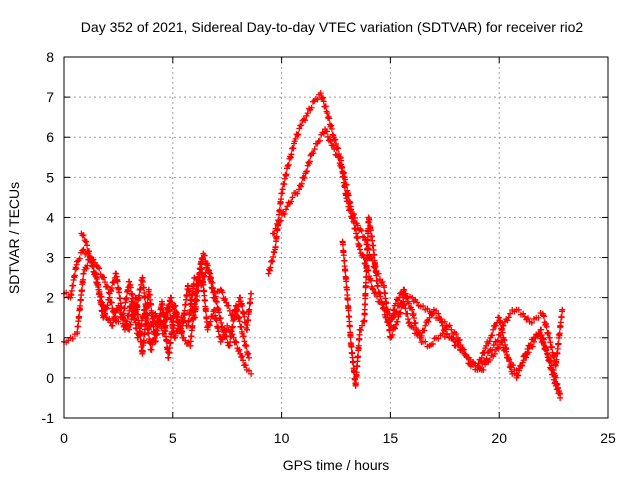 This screenshot has width=640, height=480. What do you see at coordinates (50, 57) in the screenshot?
I see `y-tick-label-9: 8` at bounding box center [50, 57].